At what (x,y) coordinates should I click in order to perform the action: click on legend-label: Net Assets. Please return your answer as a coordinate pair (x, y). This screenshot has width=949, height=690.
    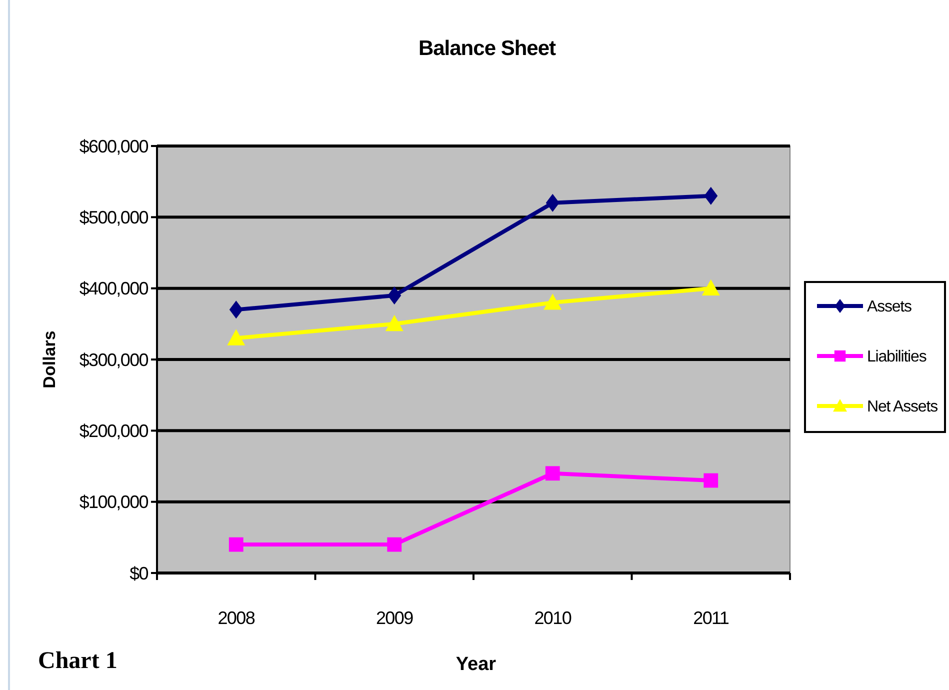
    Looking at the image, I should click on (902, 407).